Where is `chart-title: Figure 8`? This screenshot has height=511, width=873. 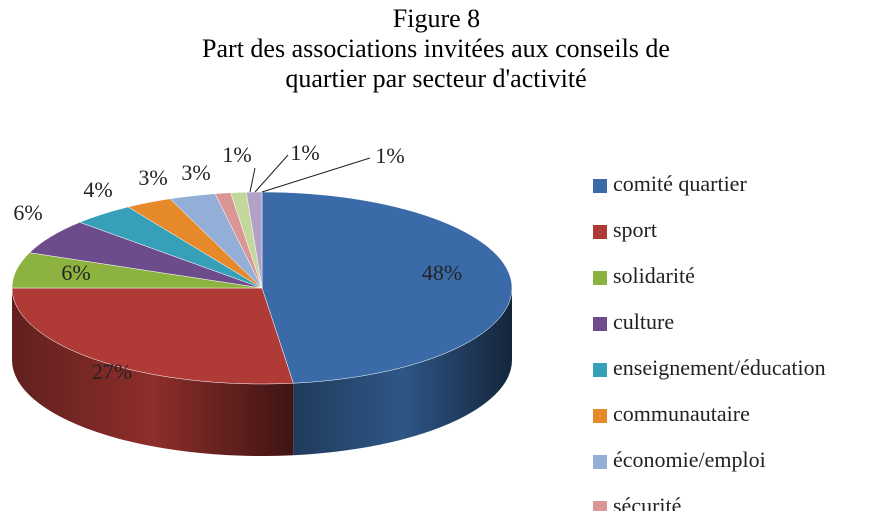 chart-title: Figure 8 is located at coordinates (436, 18).